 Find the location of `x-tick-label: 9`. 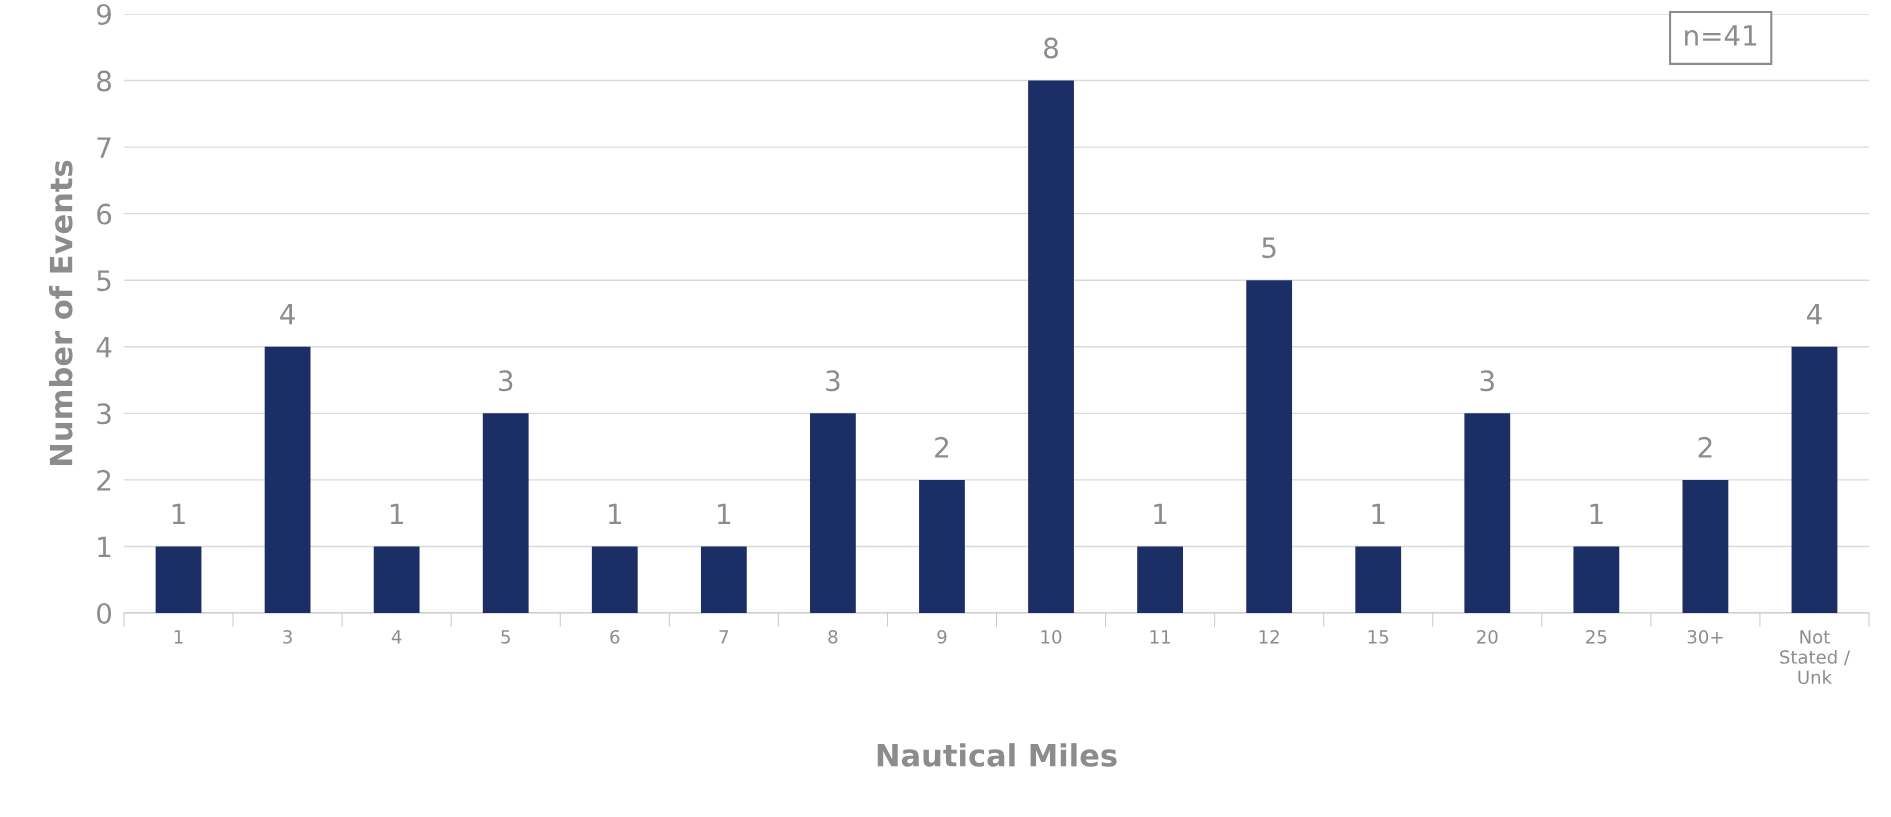

x-tick-label: 9 is located at coordinates (942, 636).